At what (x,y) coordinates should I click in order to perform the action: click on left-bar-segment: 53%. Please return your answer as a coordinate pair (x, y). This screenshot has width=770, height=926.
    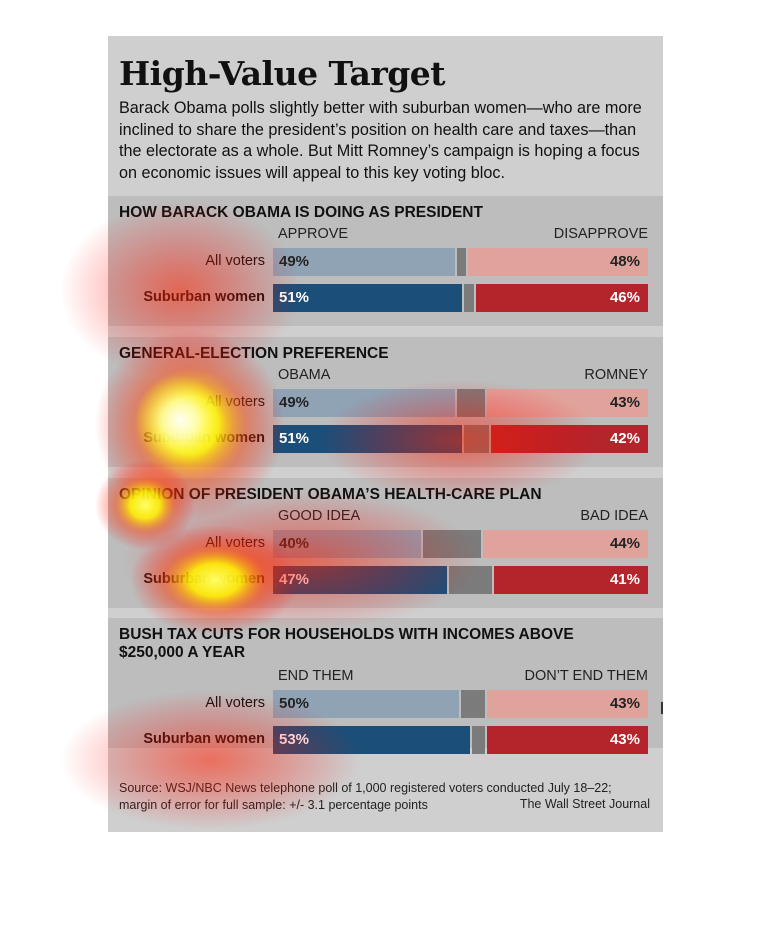
    Looking at the image, I should click on (371, 740).